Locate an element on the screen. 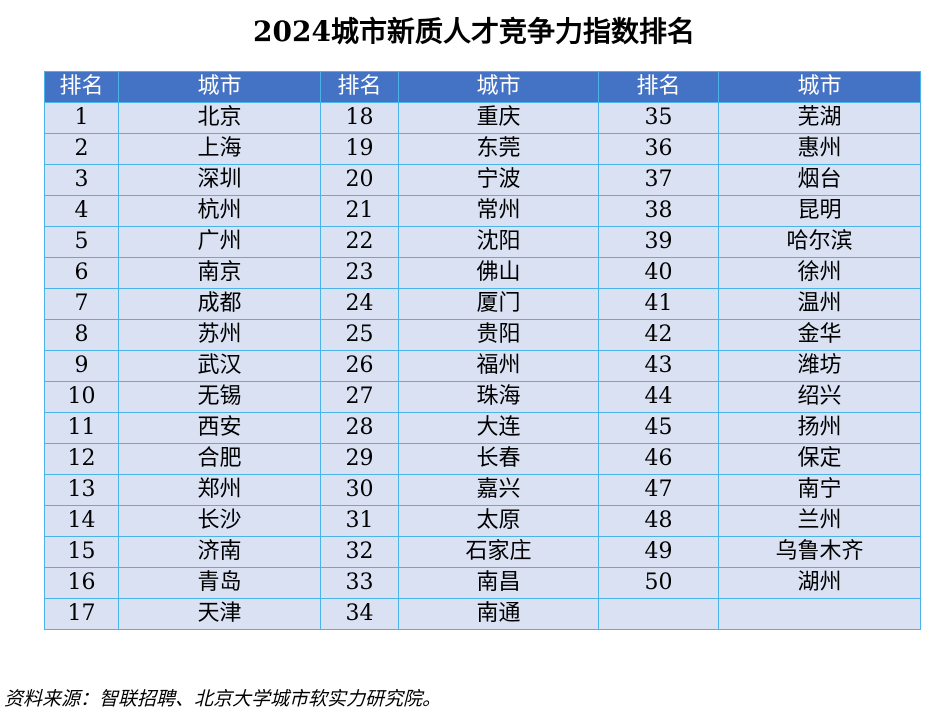  city-cell: 昆明 is located at coordinates (819, 211).